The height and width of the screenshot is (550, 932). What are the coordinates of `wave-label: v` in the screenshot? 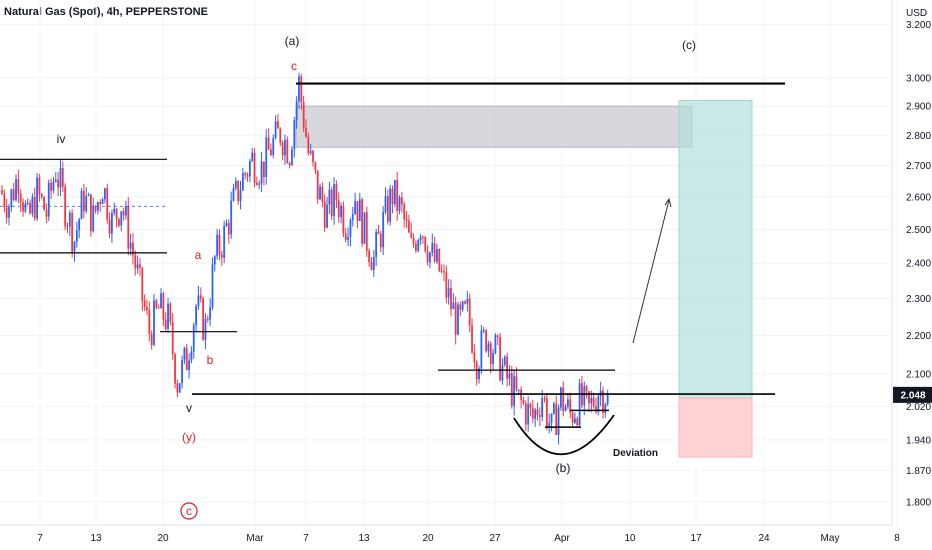 It's located at (189, 408).